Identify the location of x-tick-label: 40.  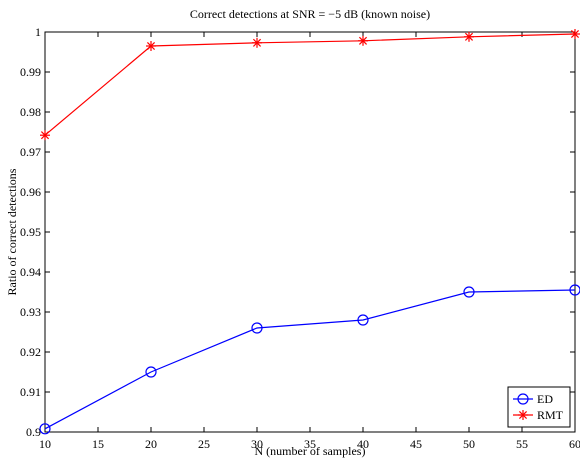
(363, 444).